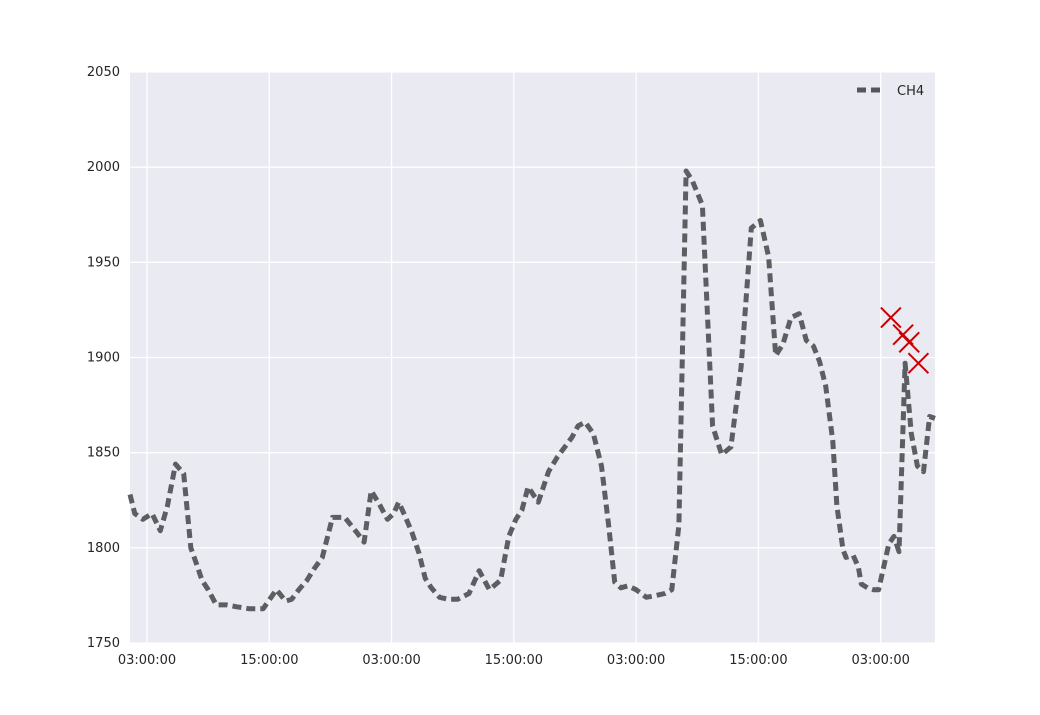 Image resolution: width=1040 pixels, height=715 pixels. What do you see at coordinates (103, 643) in the screenshot?
I see `y-tick-label: 1750` at bounding box center [103, 643].